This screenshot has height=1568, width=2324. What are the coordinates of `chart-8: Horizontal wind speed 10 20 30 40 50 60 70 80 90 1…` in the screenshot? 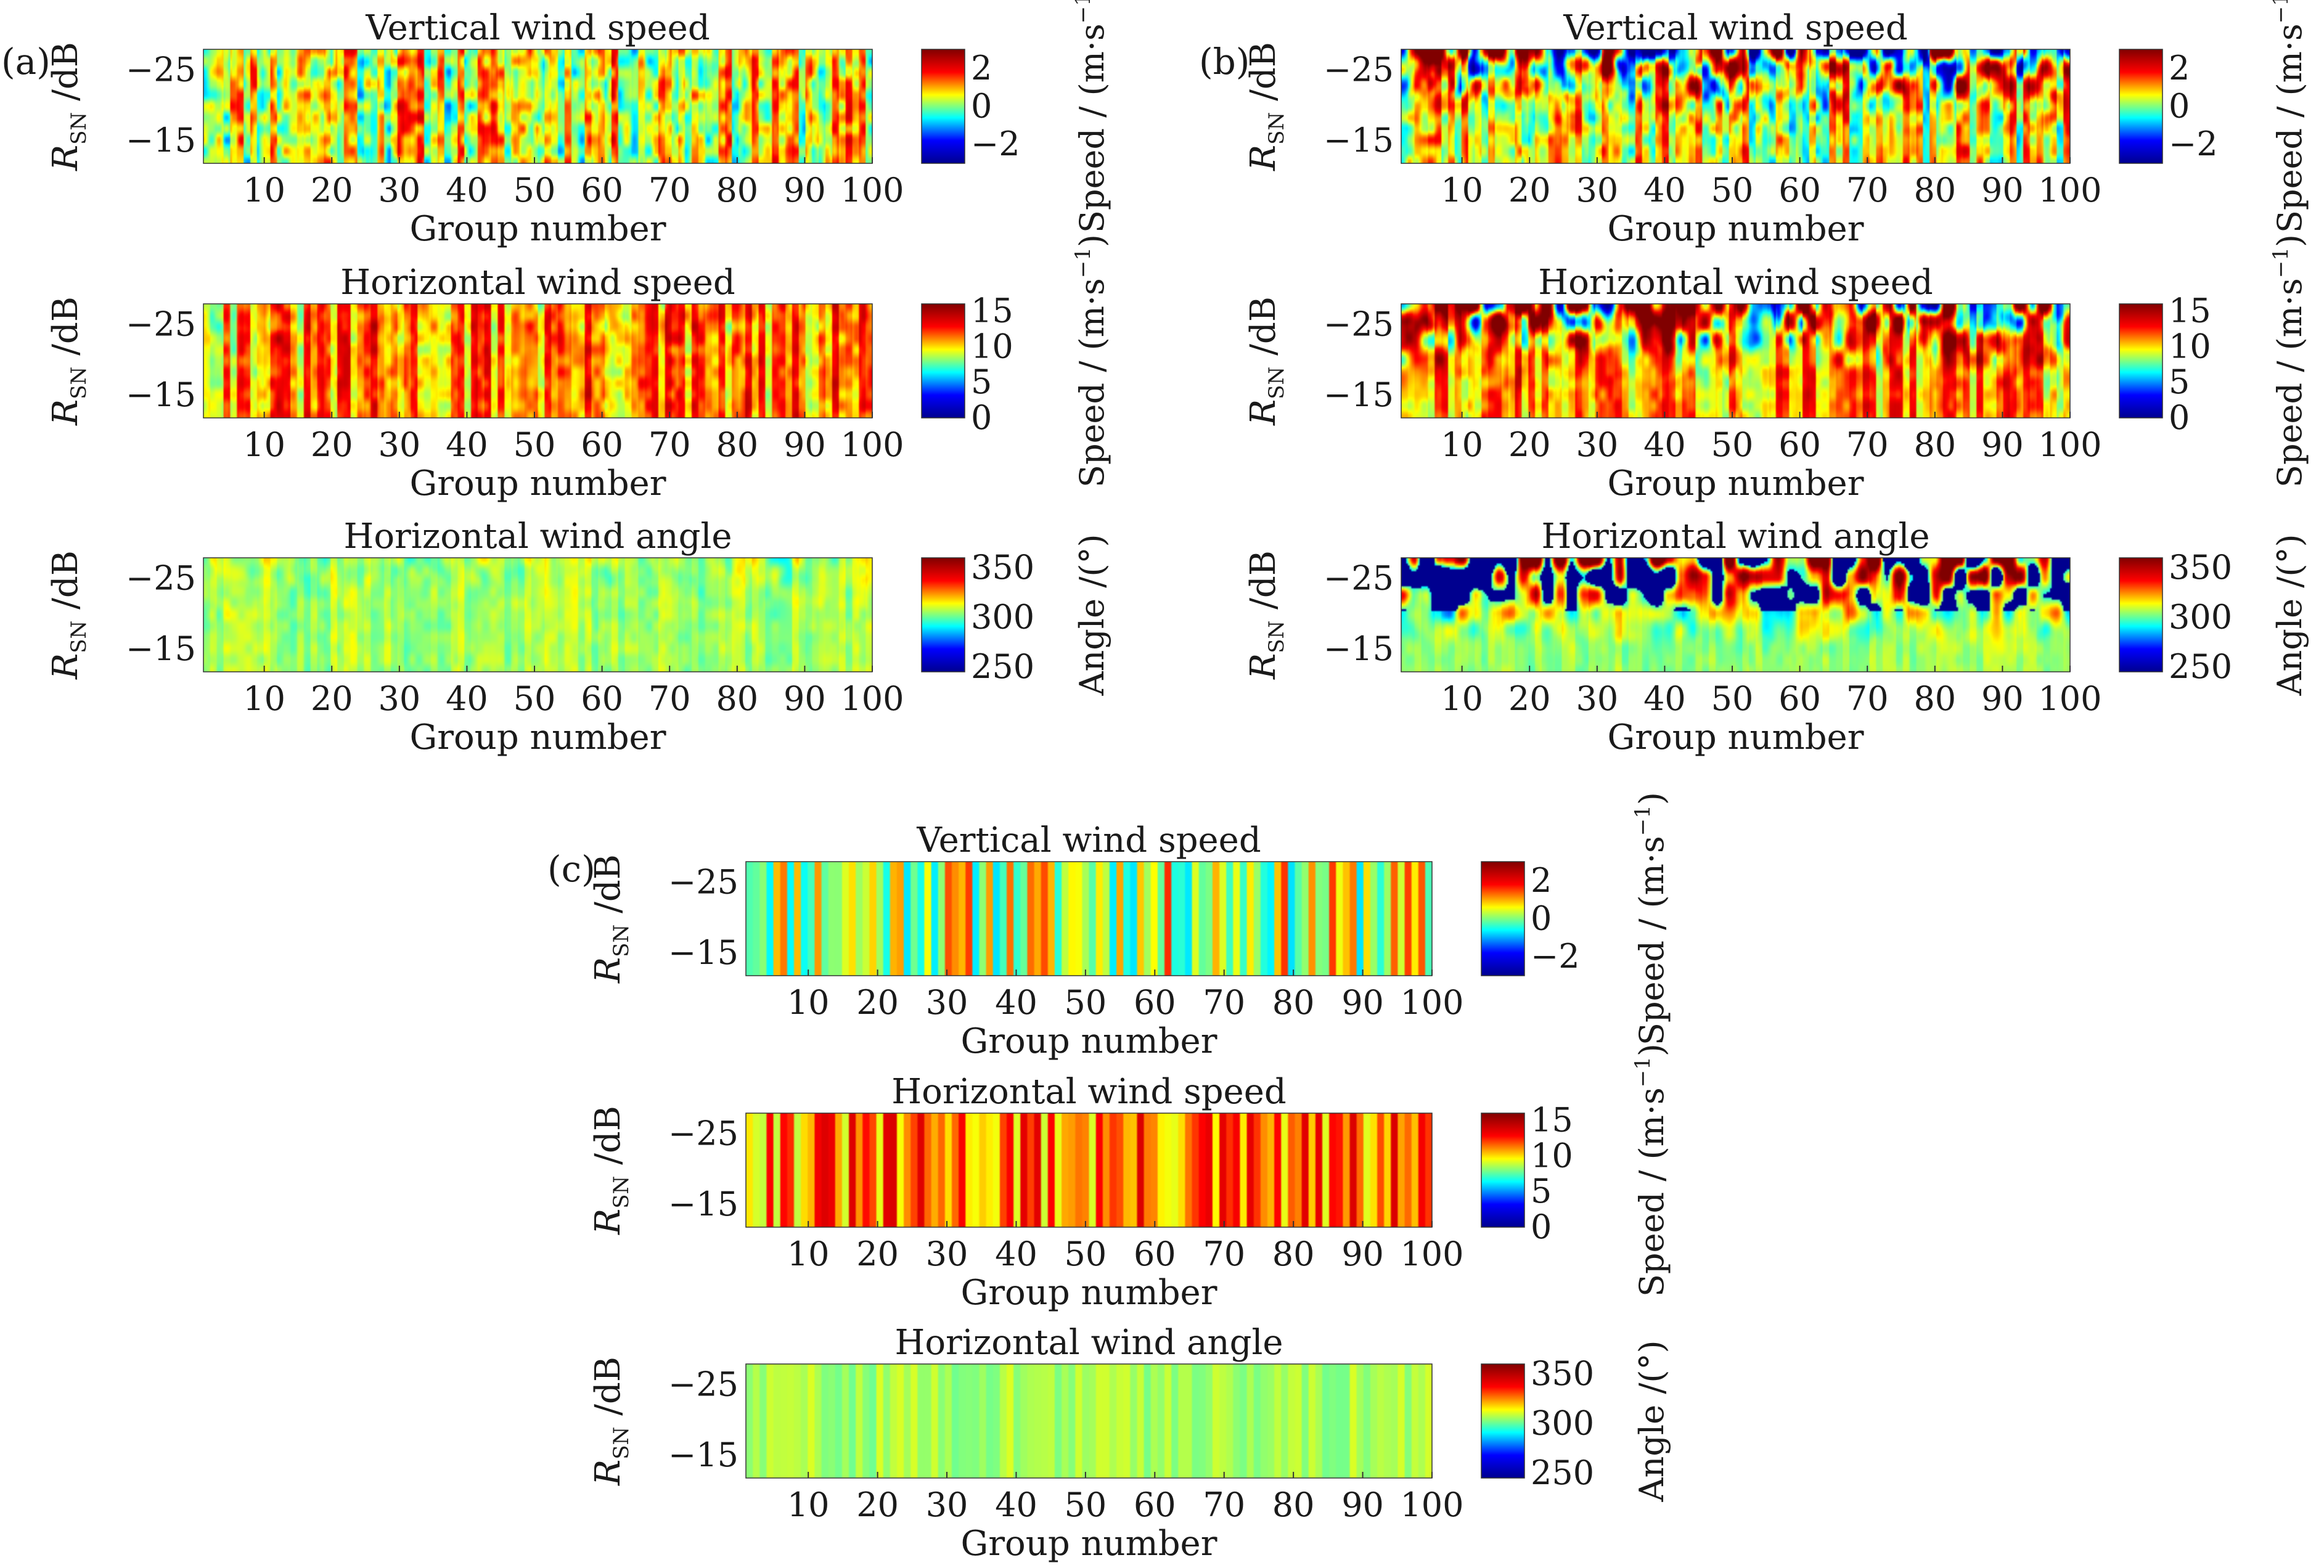 It's located at (1130, 1178).